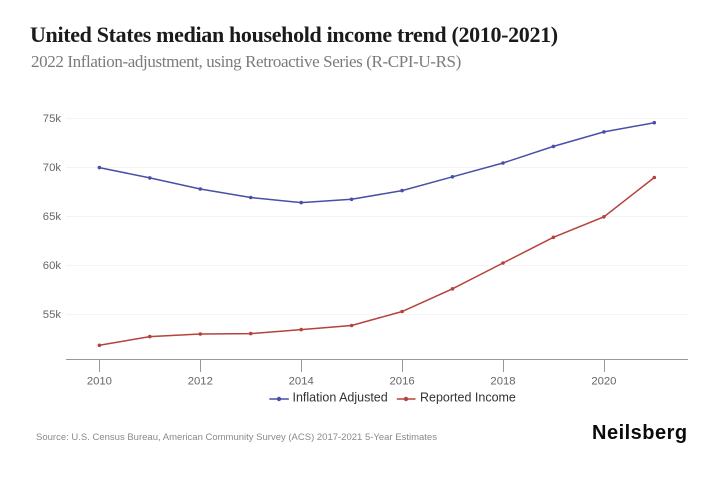  I want to click on svg-text: 2010, so click(99, 382).